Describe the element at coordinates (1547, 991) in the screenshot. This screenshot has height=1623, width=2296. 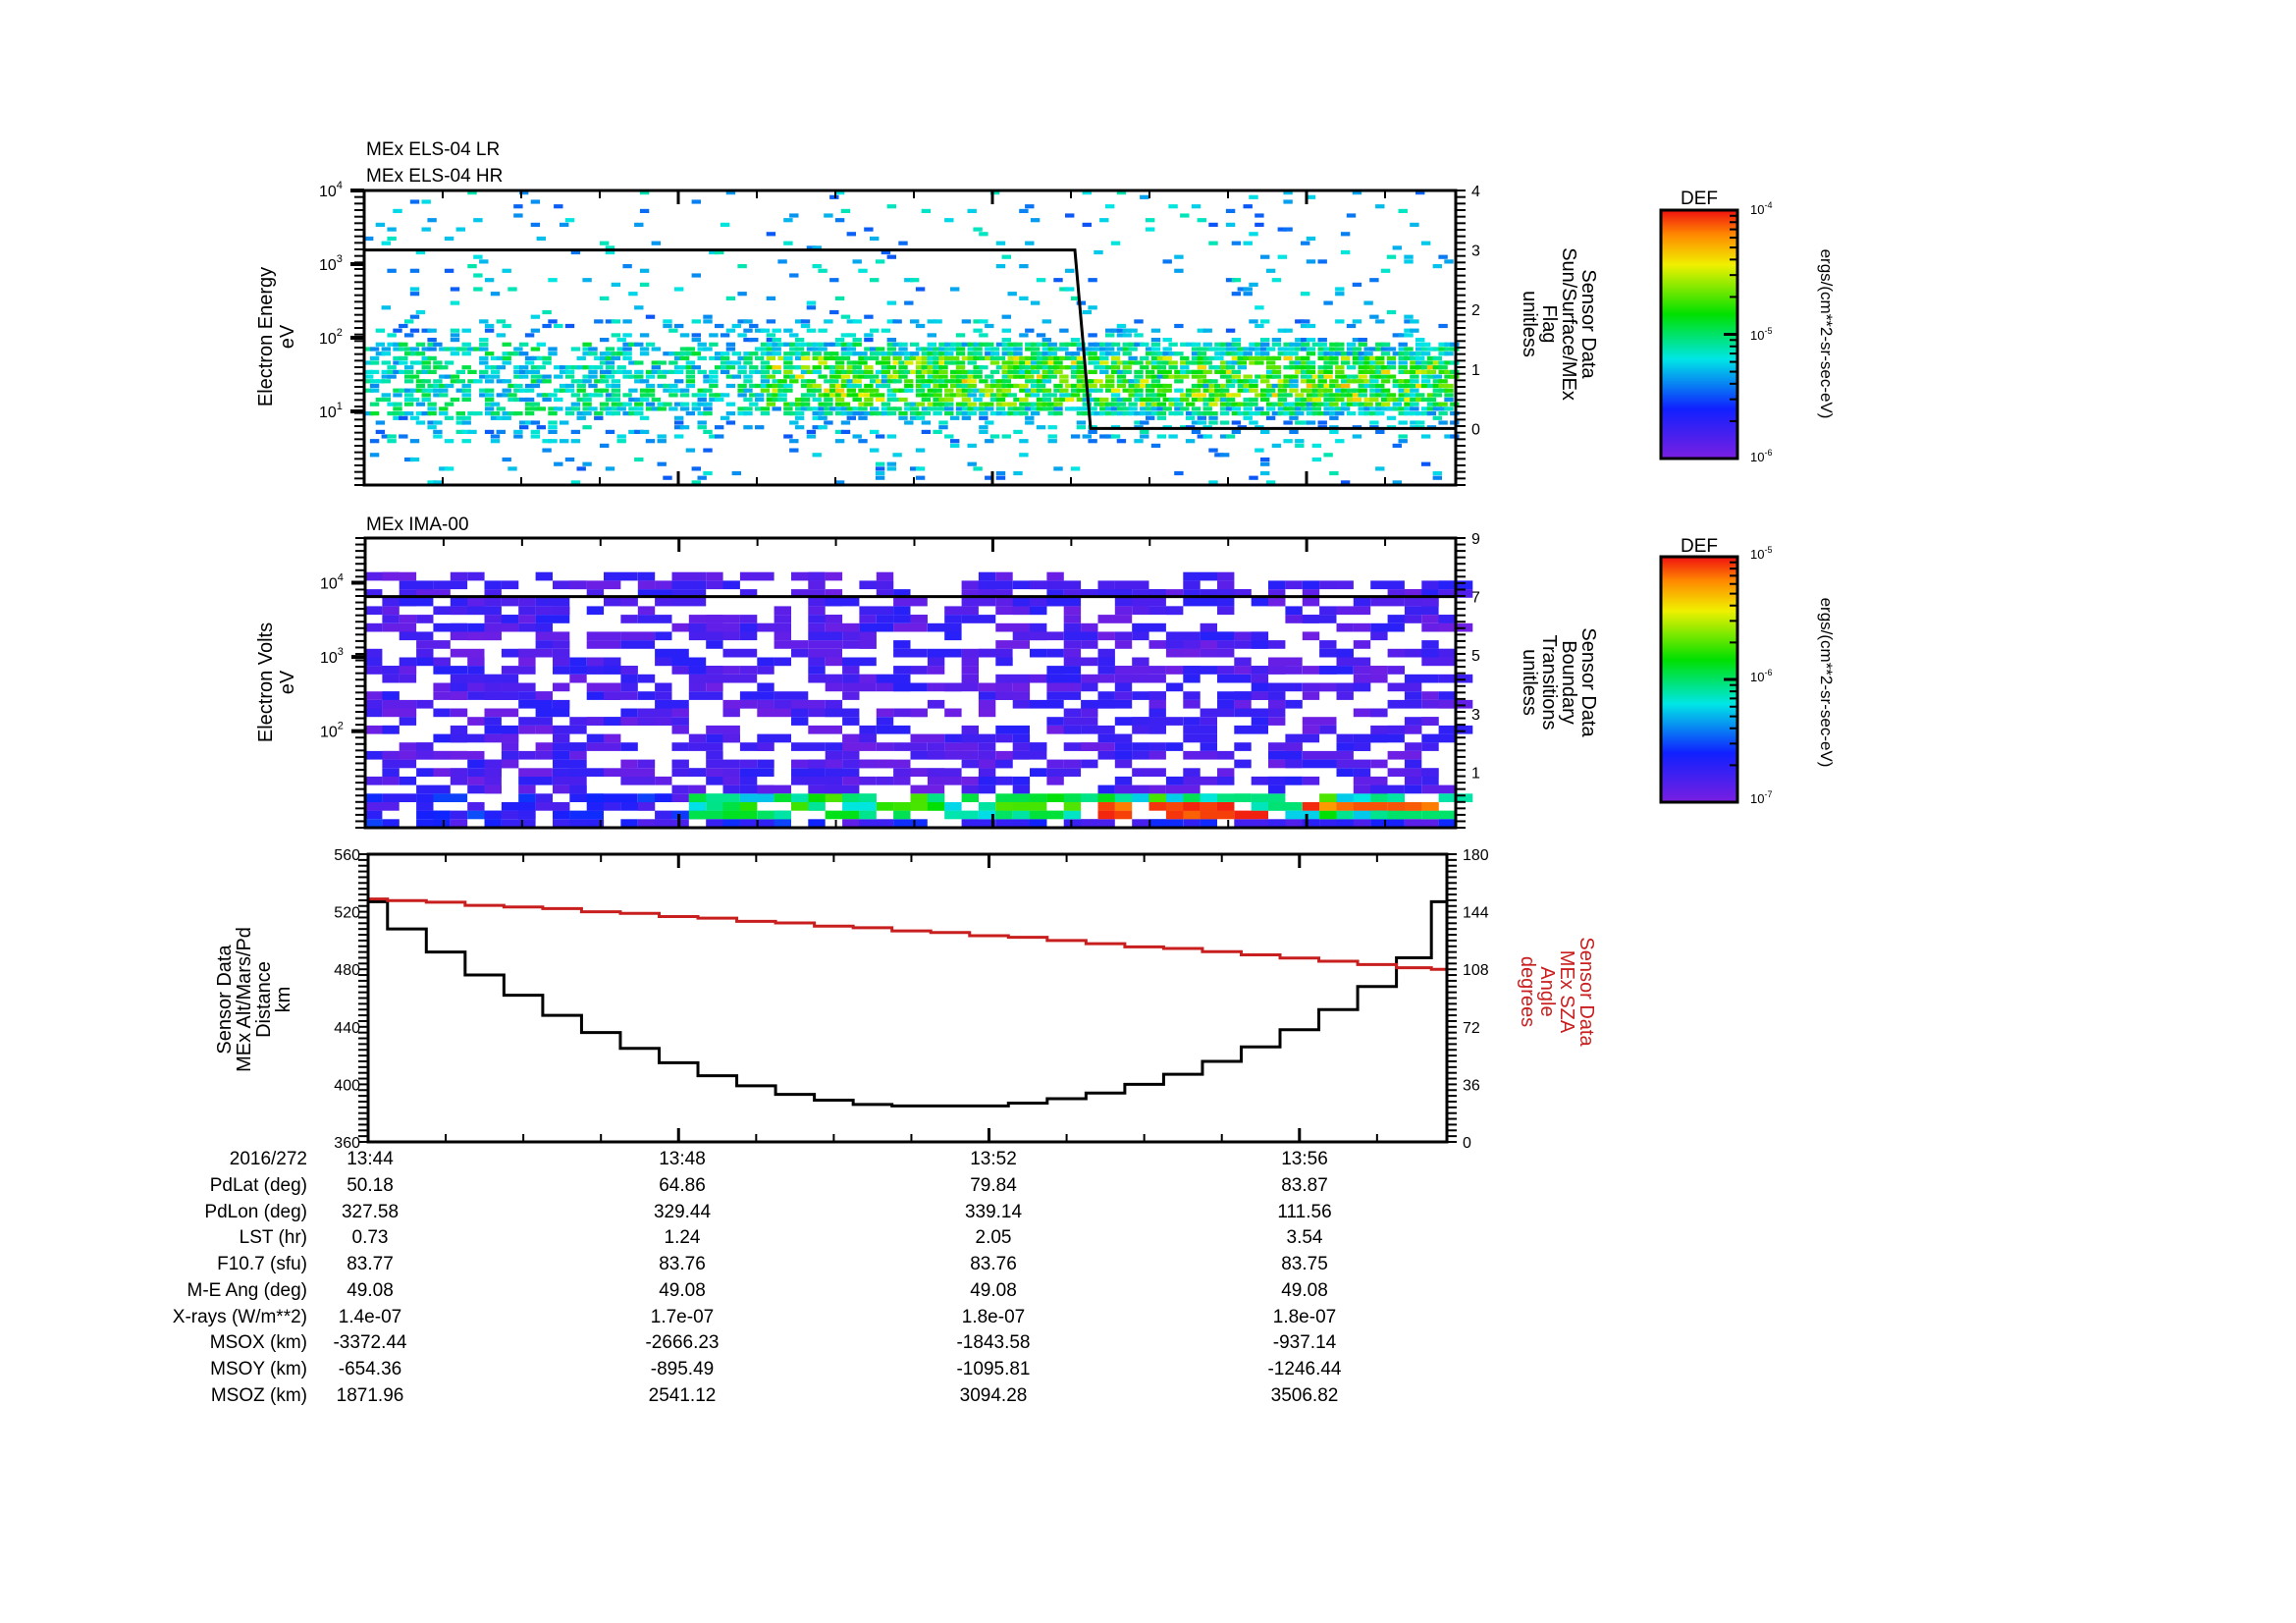
I see `svg-text: Angle` at that location.